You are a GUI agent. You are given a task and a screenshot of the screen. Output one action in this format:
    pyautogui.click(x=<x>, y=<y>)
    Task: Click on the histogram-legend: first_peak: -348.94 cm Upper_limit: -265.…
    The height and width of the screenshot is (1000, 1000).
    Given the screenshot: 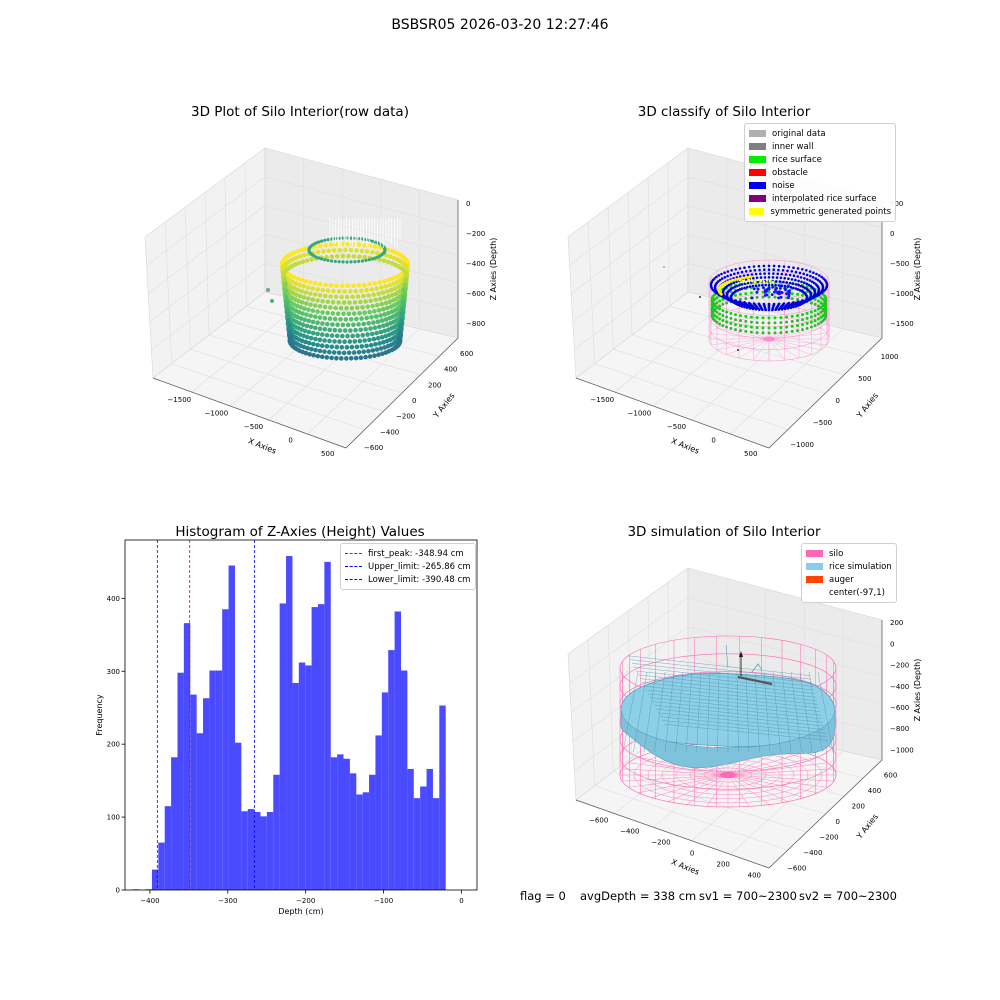 What is the action you would take?
    pyautogui.click(x=408, y=566)
    